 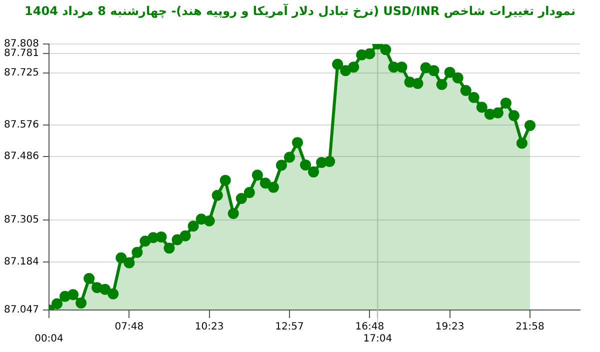 I want to click on chart-title: نمودار تغییرات شاخص USD/INR (نرخ تبادل دلار آمریکا و روپیه هند)- چهارشنبه 8 مرداد 1404, so click(x=300, y=11).